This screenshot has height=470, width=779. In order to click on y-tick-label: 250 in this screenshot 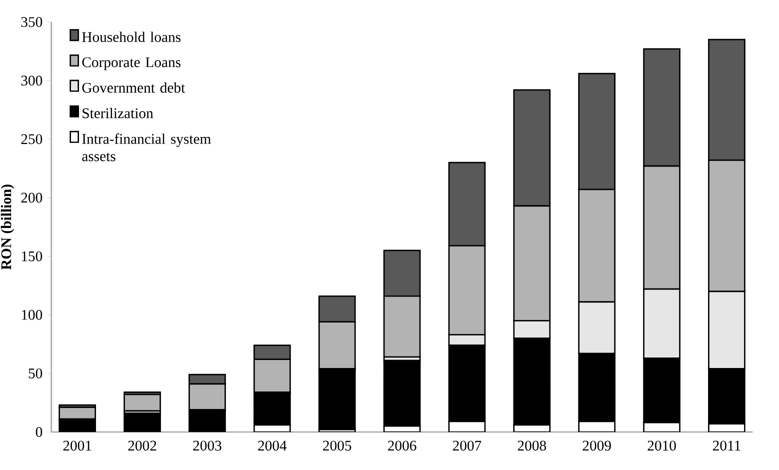, I will do `click(31, 139)`.